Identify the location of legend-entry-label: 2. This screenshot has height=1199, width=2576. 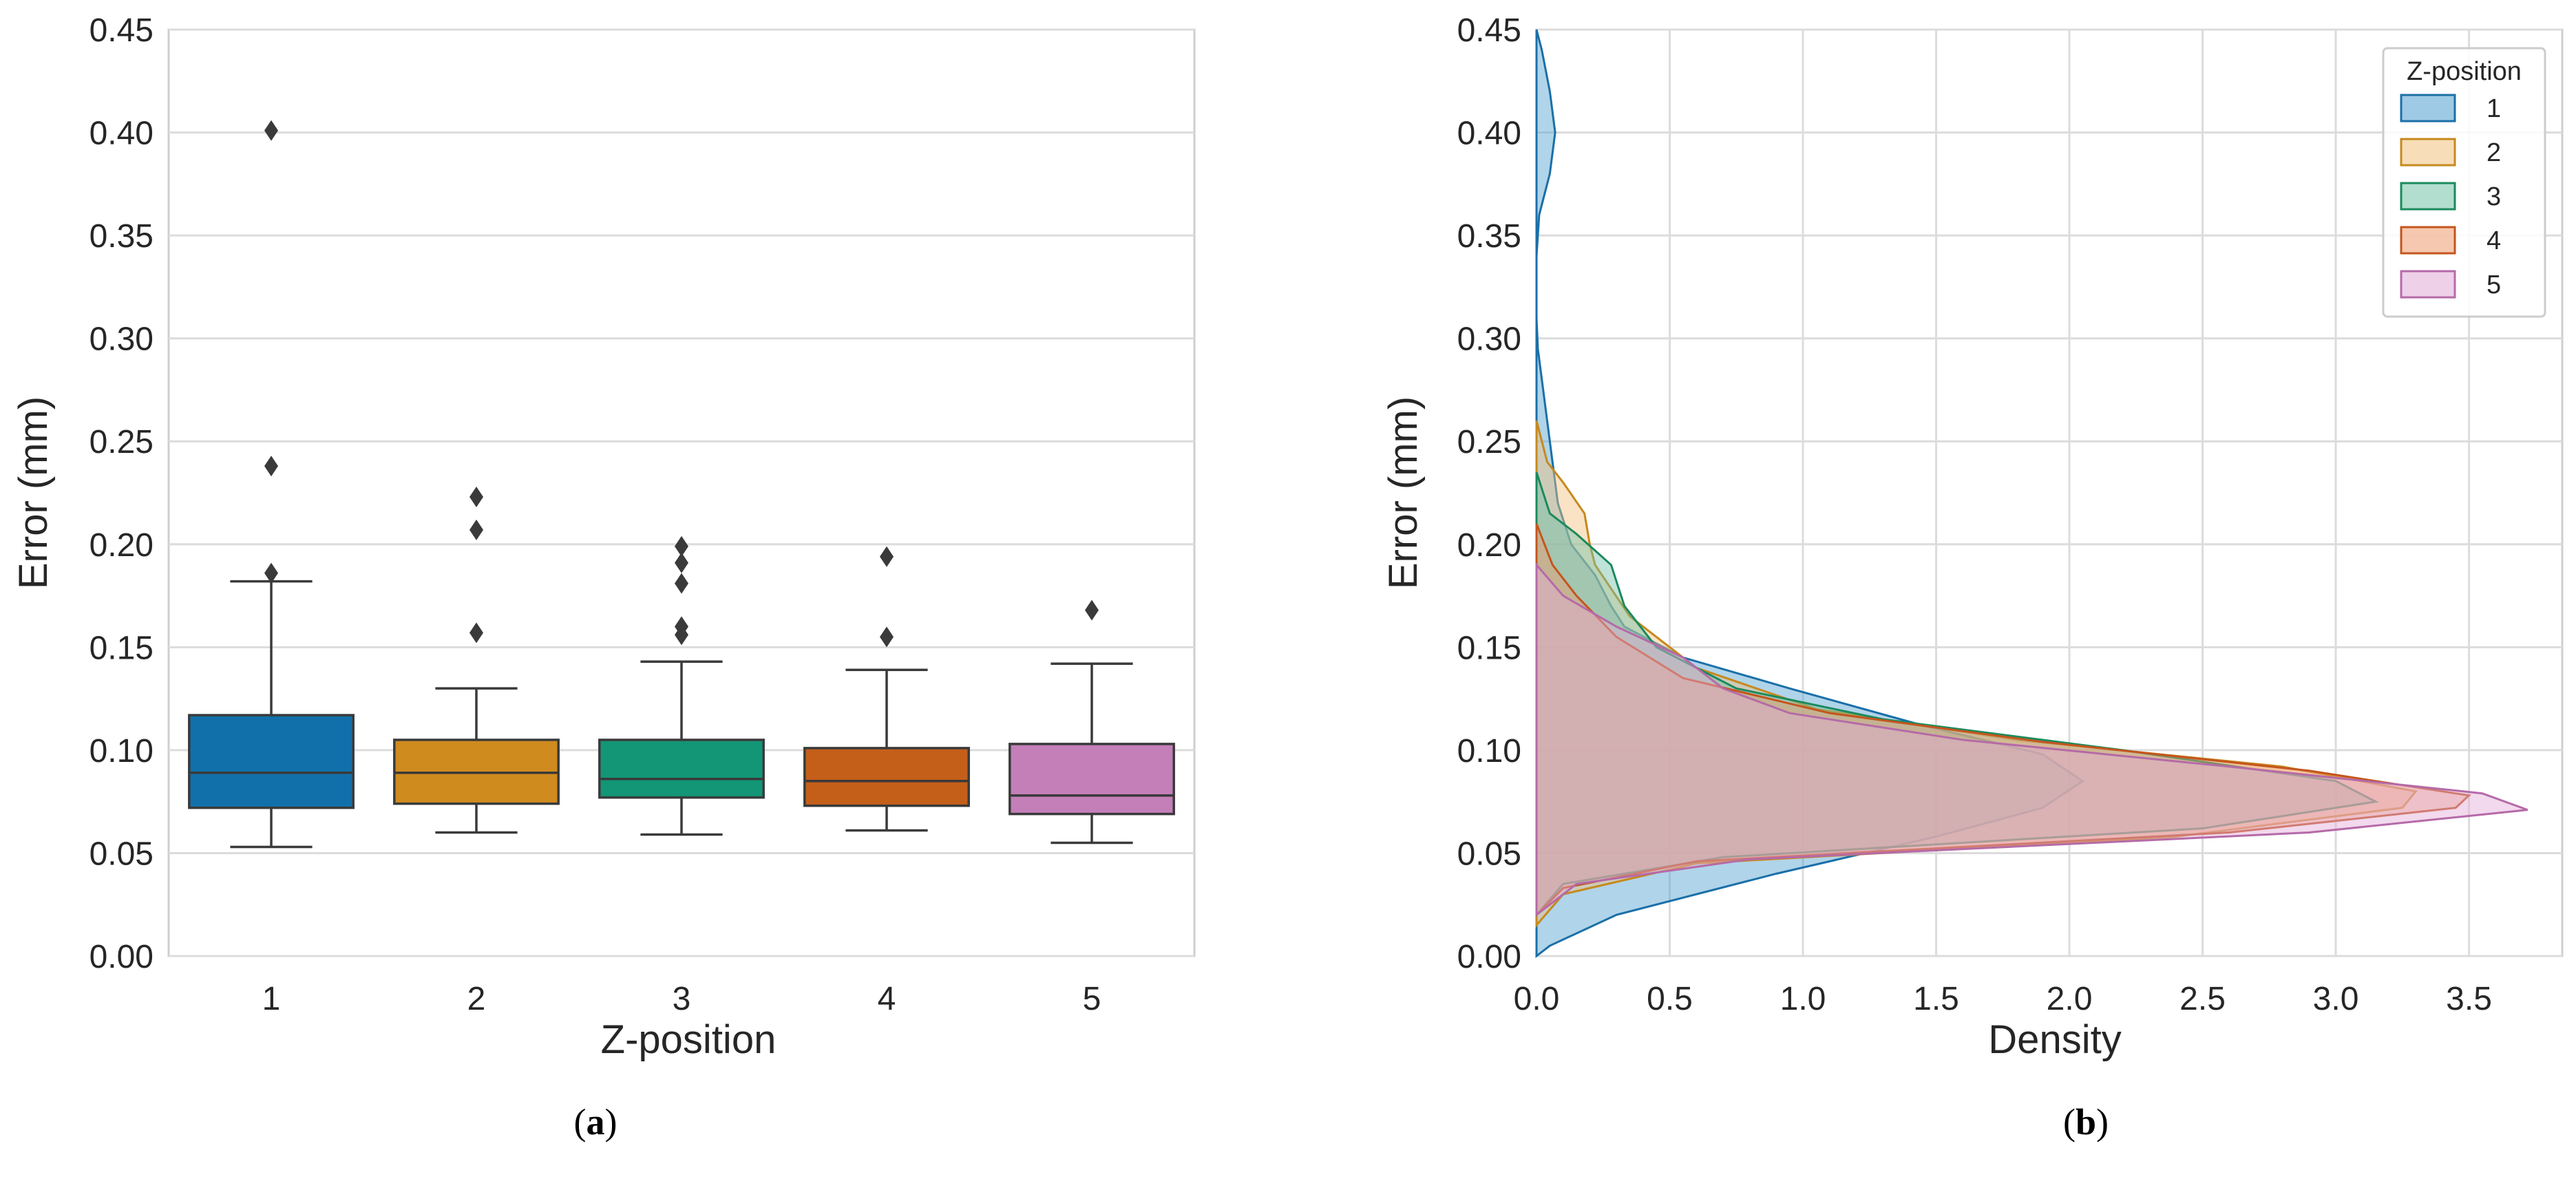
(2494, 152).